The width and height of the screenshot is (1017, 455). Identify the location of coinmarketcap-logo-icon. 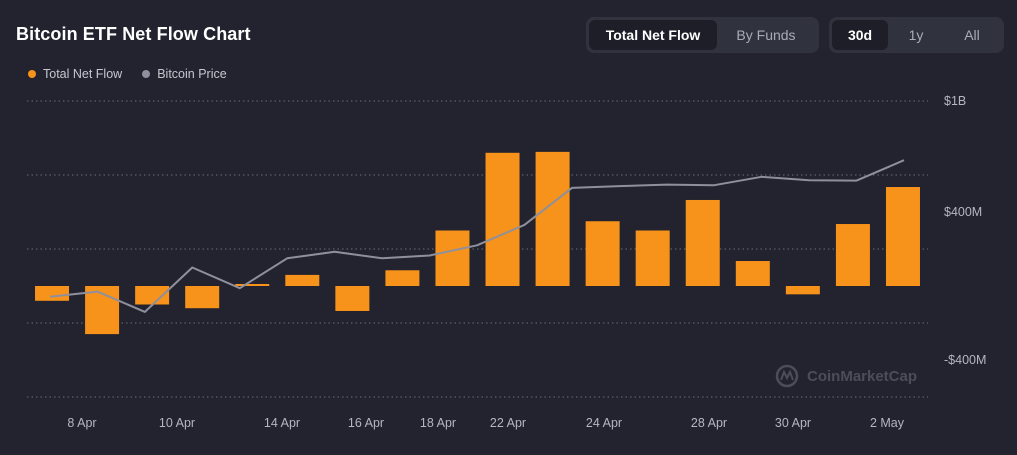
(787, 376).